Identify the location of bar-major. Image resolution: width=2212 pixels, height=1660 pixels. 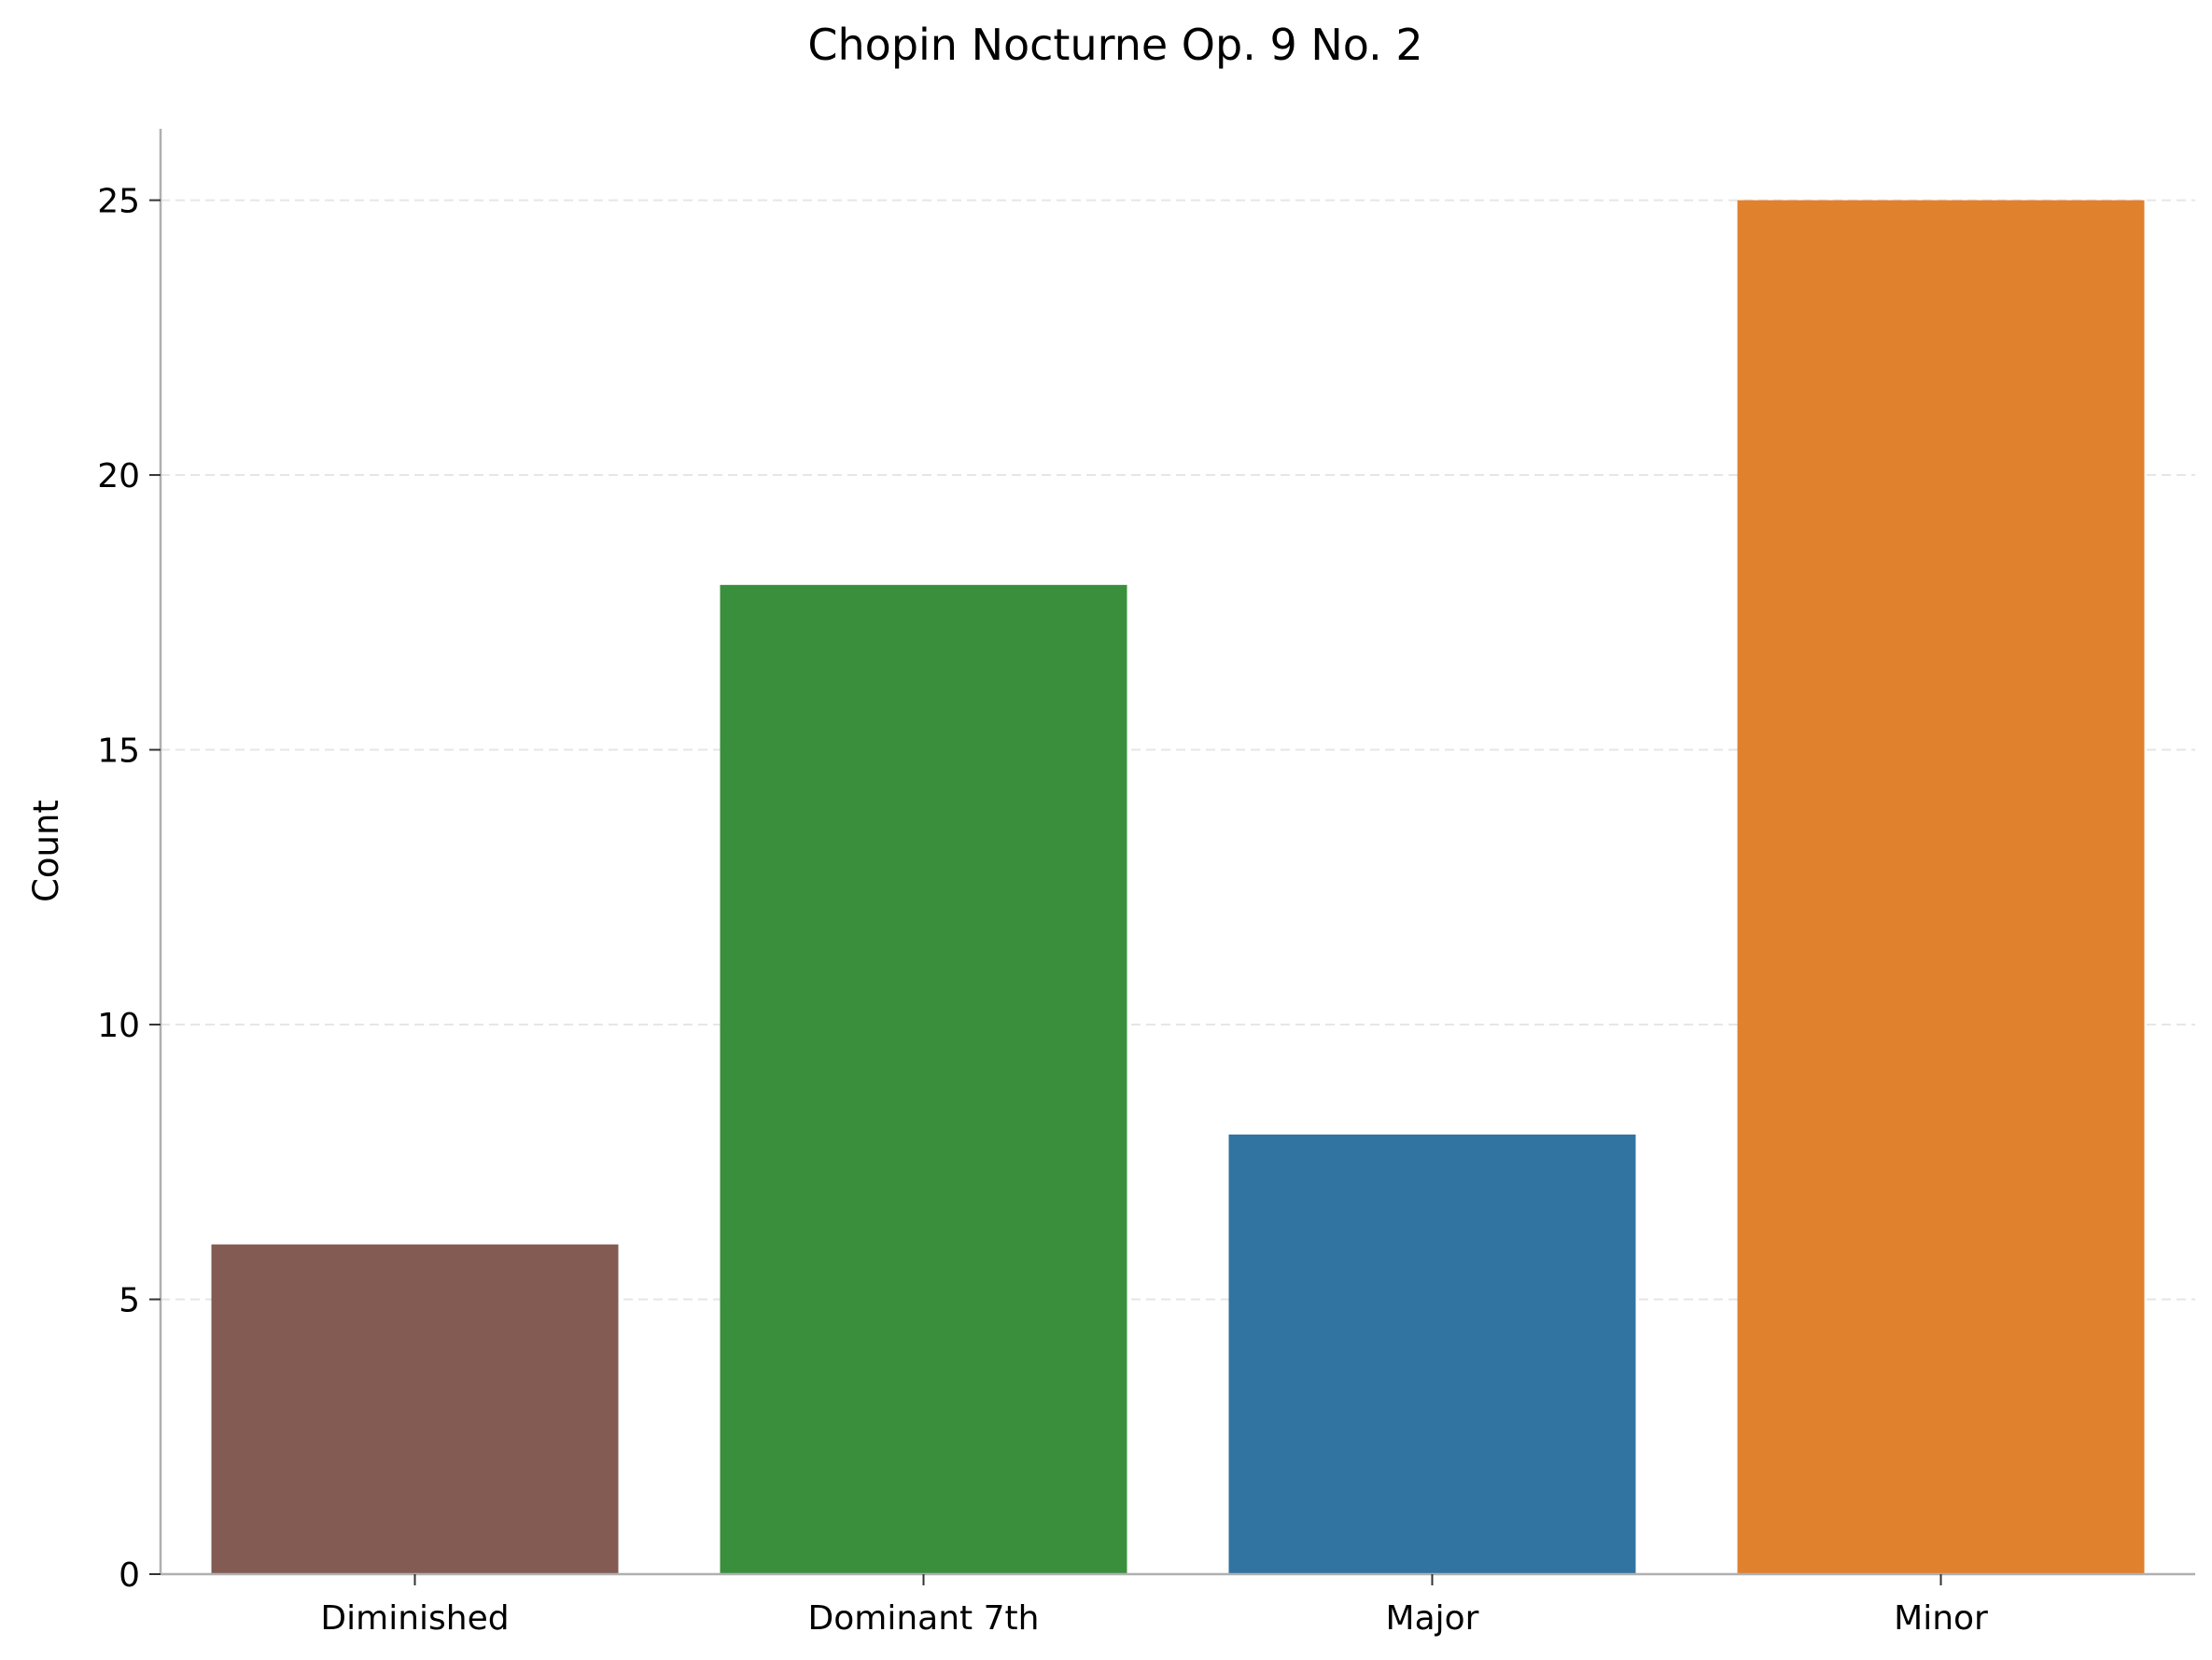
(1432, 1354).